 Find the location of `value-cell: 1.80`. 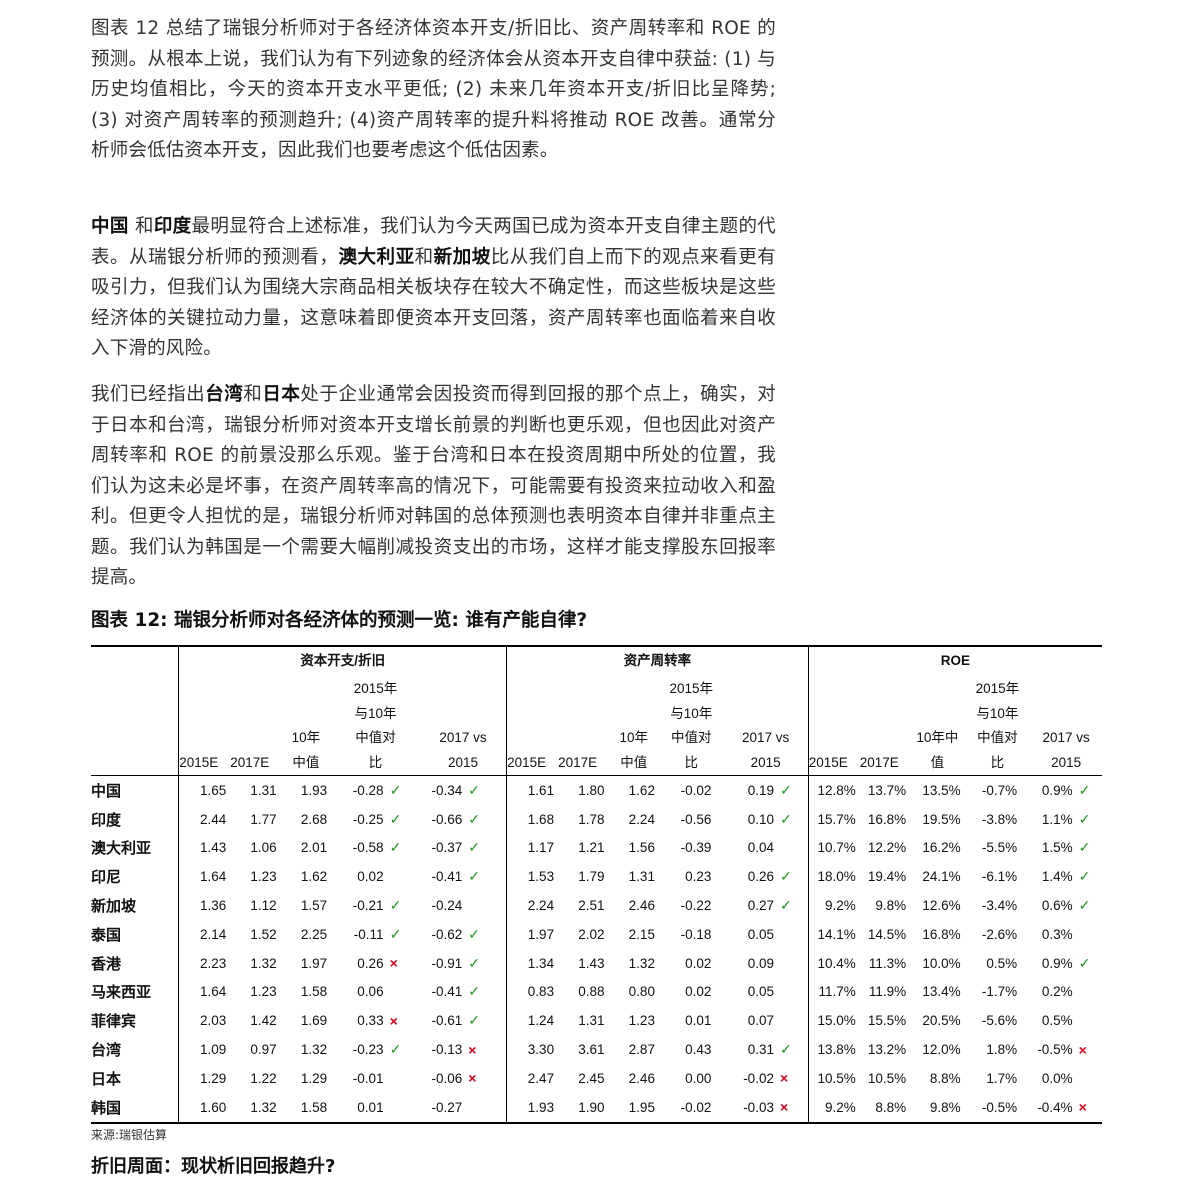

value-cell: 1.80 is located at coordinates (591, 790).